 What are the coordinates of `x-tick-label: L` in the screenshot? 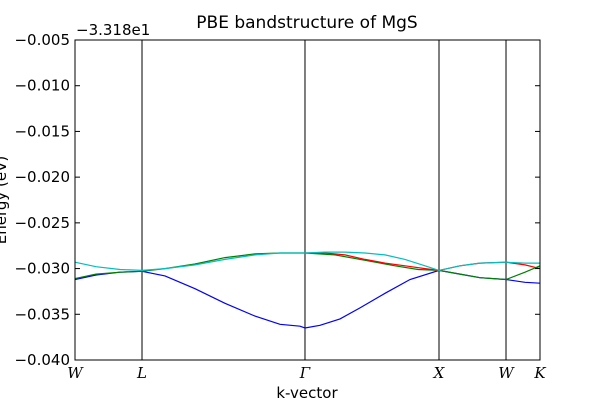 It's located at (141, 373).